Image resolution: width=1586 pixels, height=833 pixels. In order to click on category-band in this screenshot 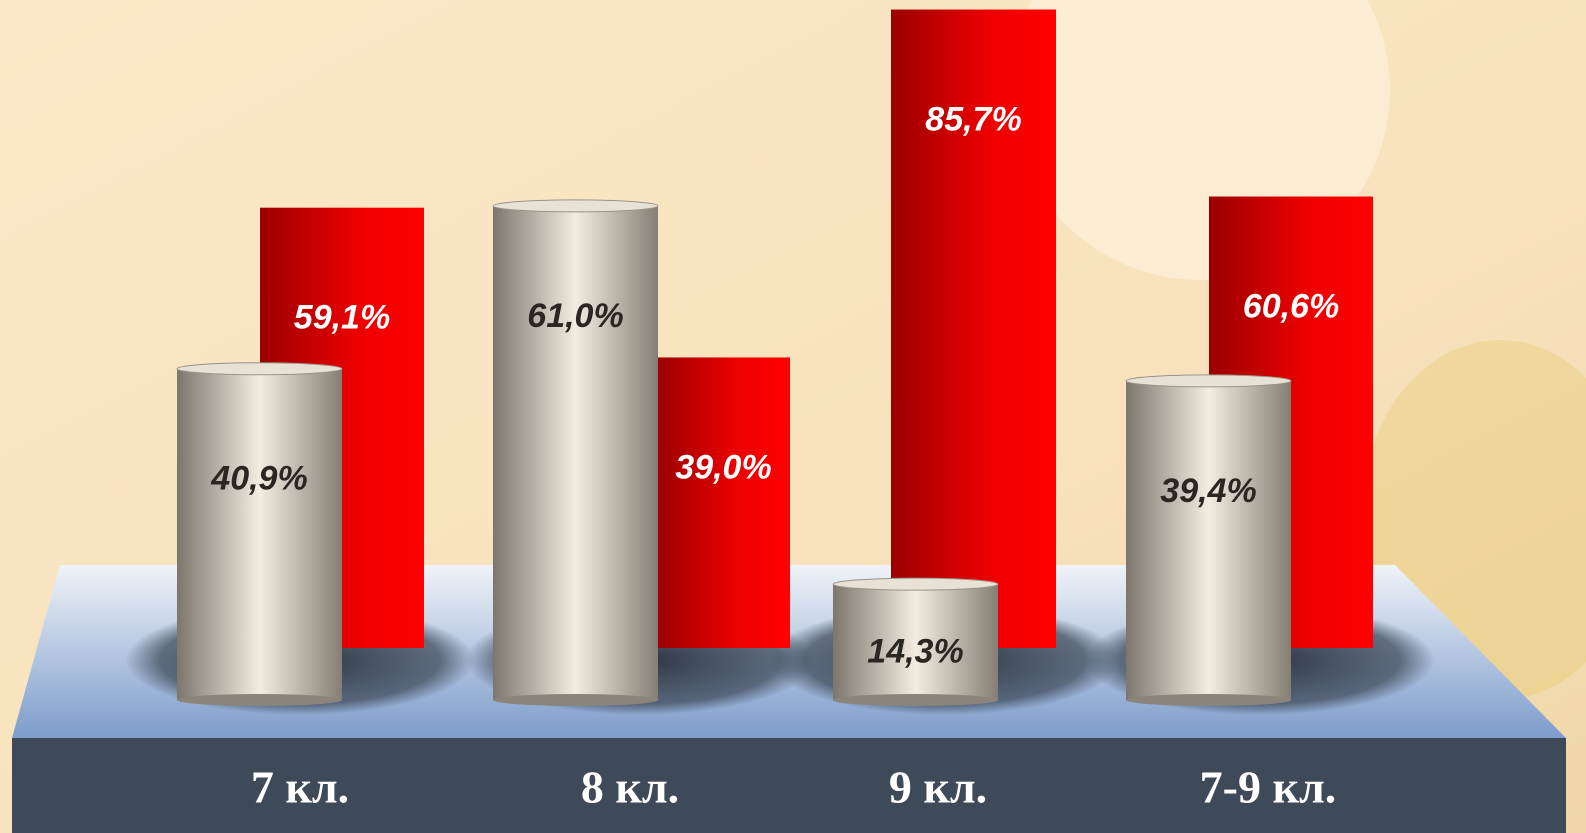, I will do `click(789, 785)`.